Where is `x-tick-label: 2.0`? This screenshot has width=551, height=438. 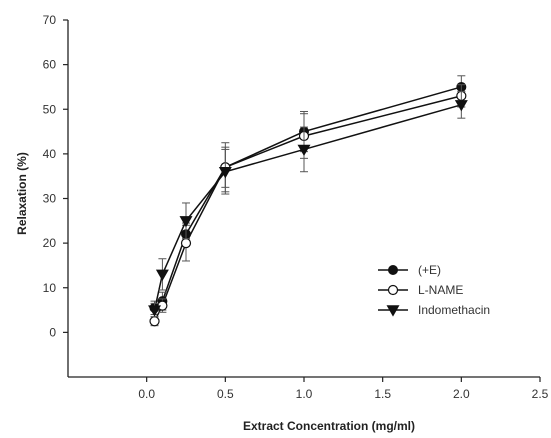
x-tick-label: 2.0 is located at coordinates (461, 394).